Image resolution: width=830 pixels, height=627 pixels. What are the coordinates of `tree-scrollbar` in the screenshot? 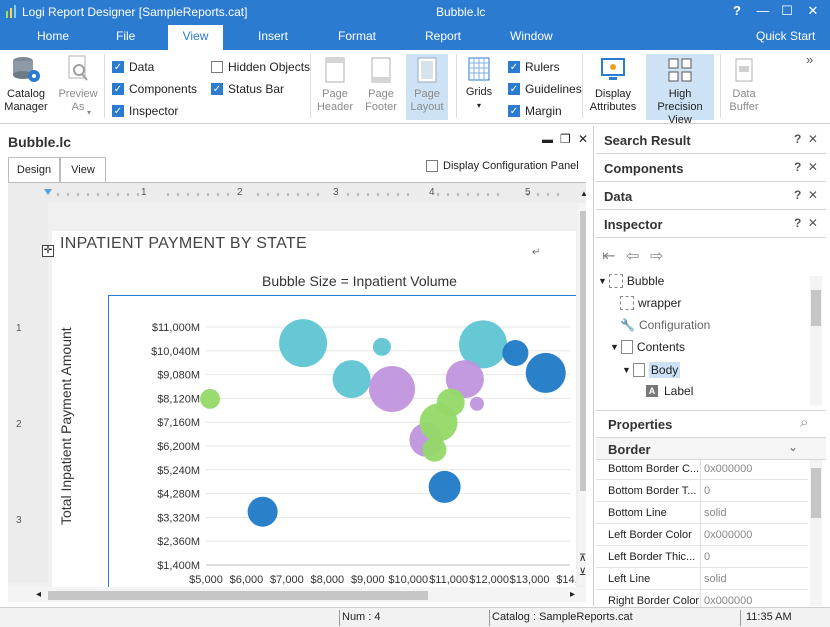 It's located at (816, 341).